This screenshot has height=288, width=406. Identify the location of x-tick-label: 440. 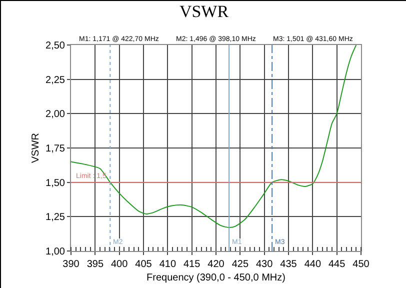
(313, 264).